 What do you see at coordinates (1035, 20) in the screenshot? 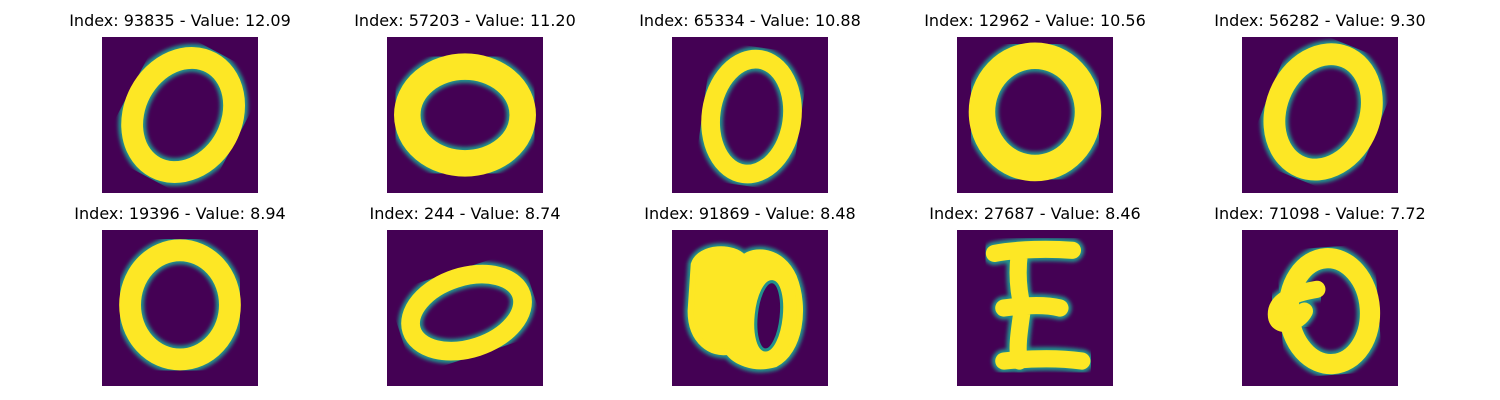
I see `panel-title: Index: 12962 - Value: 10.56` at bounding box center [1035, 20].